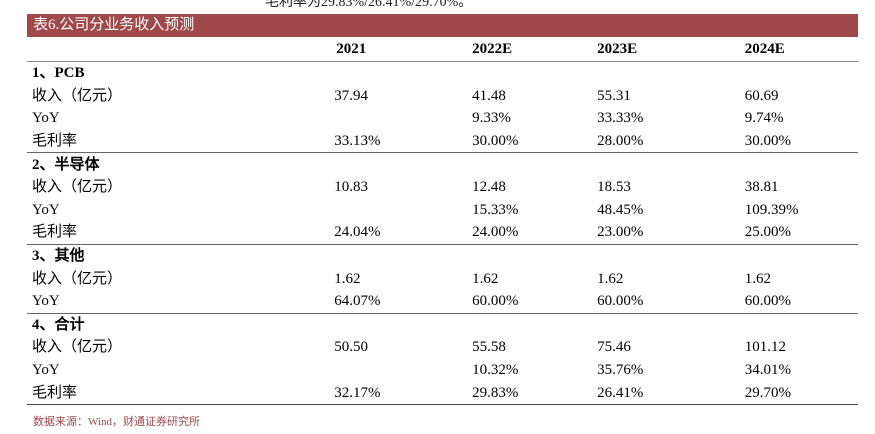 This screenshot has height=434, width=875. I want to click on table-row: 收入（亿元） 50.50 55.58 75.46 101.12, so click(442, 347).